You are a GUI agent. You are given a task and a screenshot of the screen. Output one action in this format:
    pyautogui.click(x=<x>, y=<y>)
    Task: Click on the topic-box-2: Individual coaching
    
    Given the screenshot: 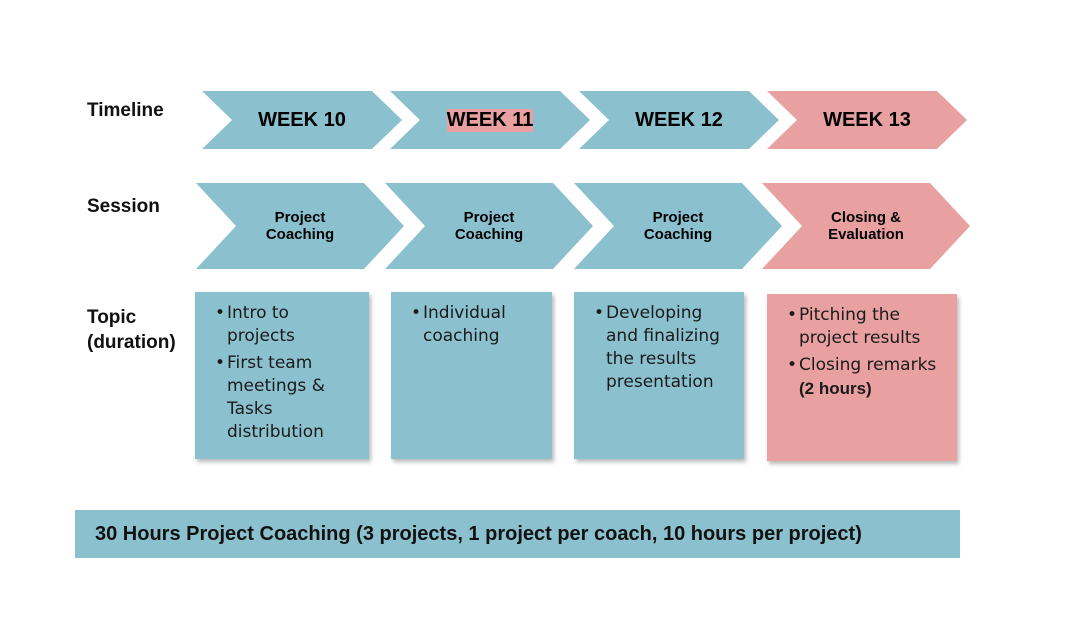 What is the action you would take?
    pyautogui.click(x=471, y=375)
    